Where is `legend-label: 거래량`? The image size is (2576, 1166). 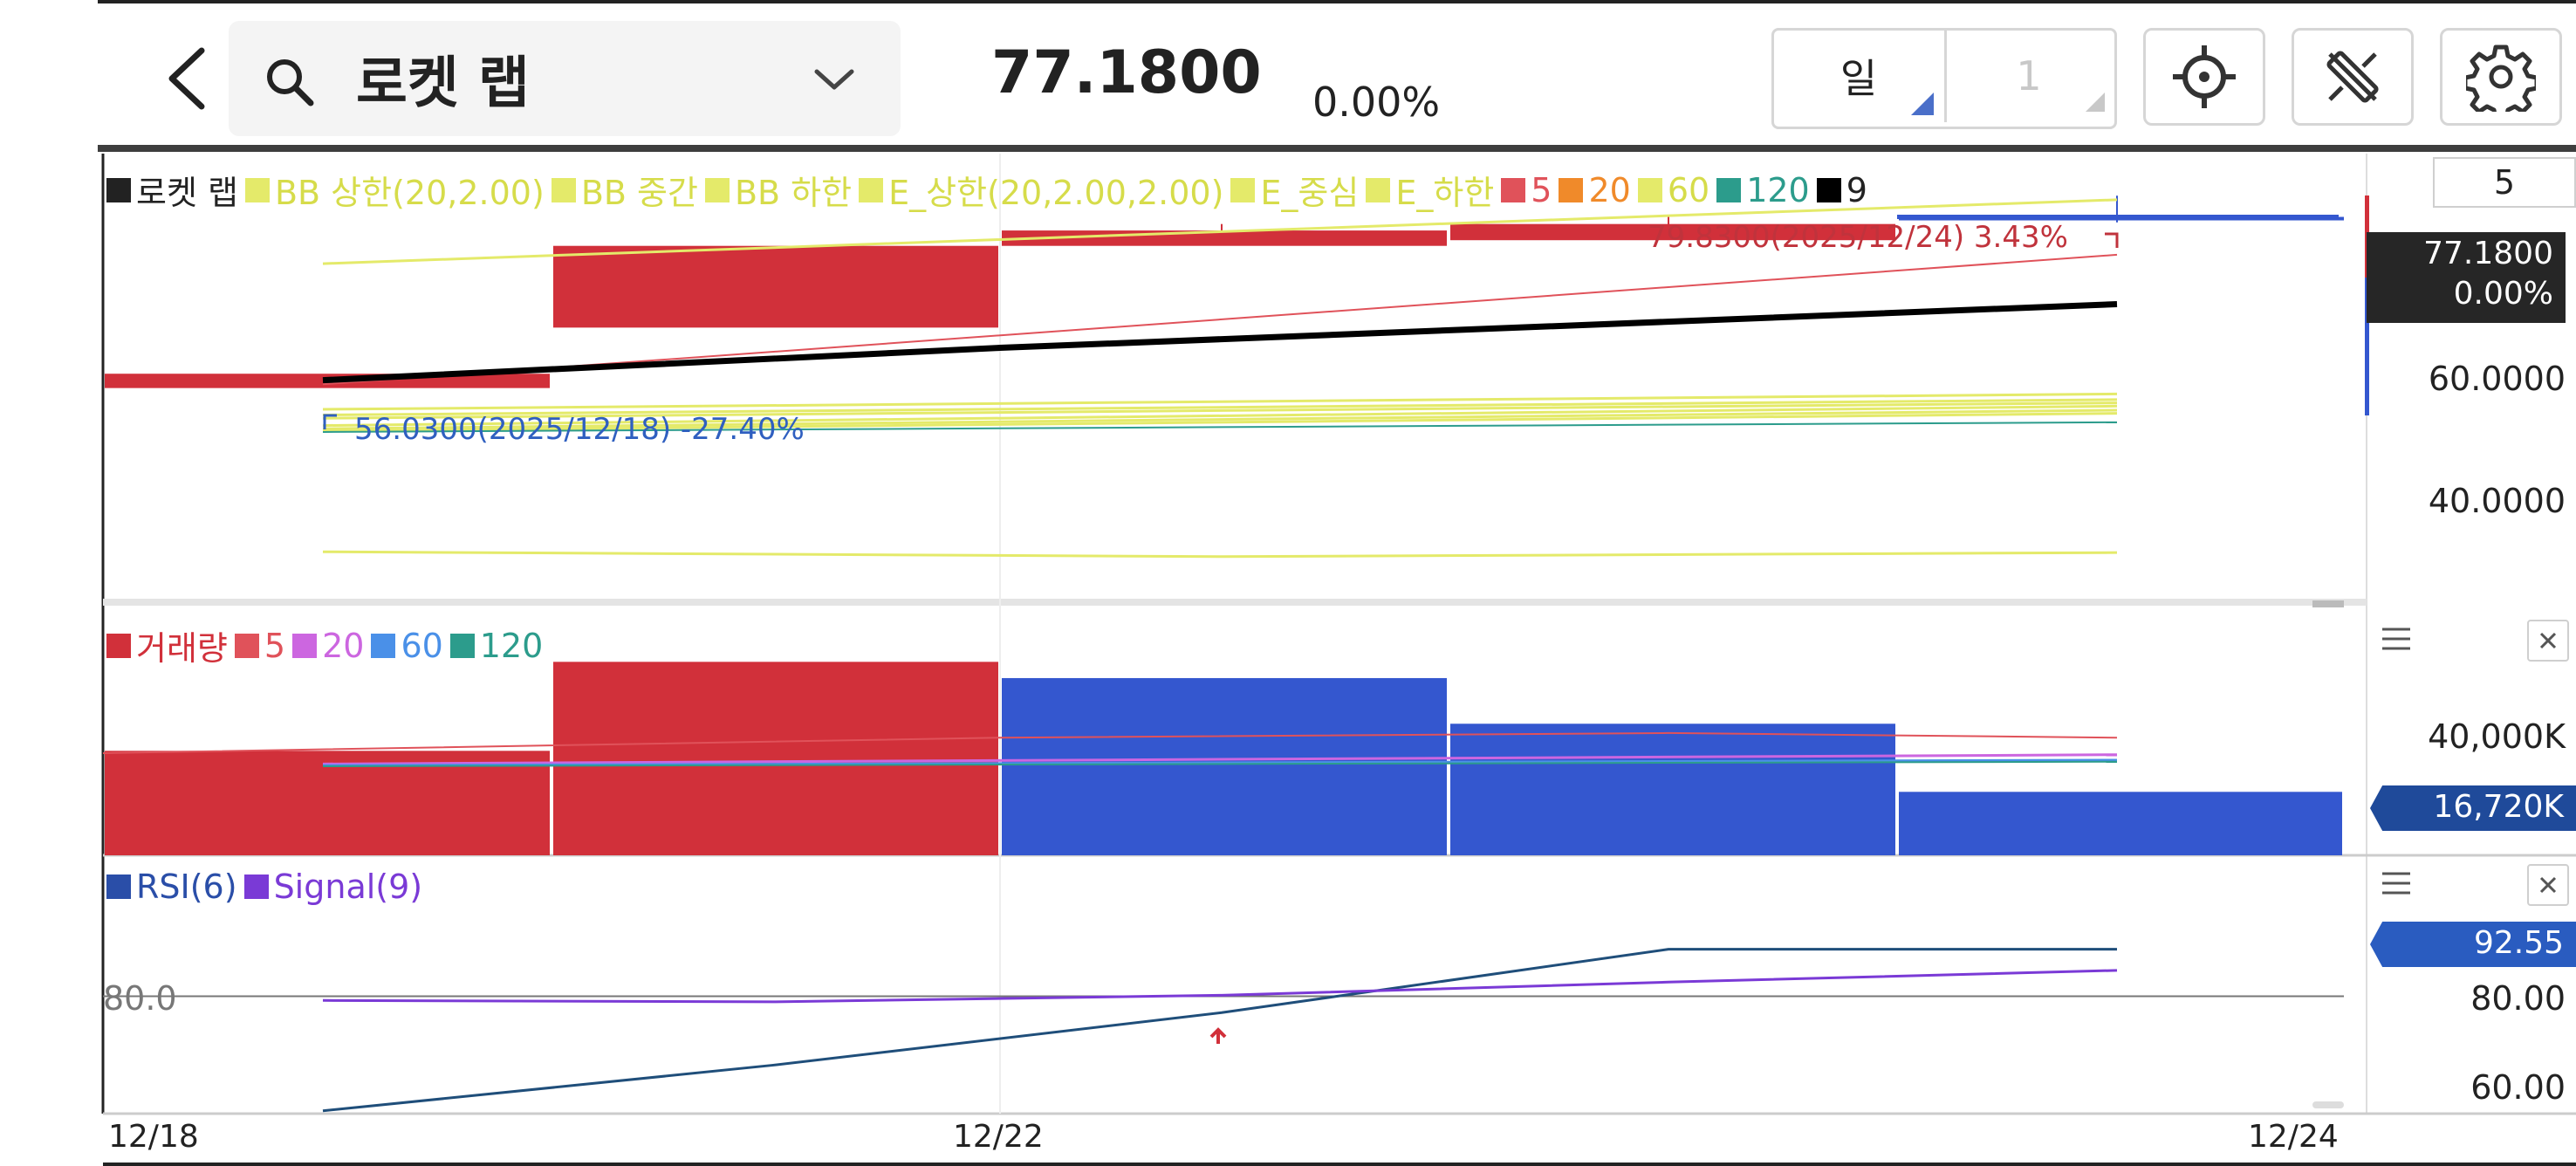
legend-label: 거래량 is located at coordinates (182, 648).